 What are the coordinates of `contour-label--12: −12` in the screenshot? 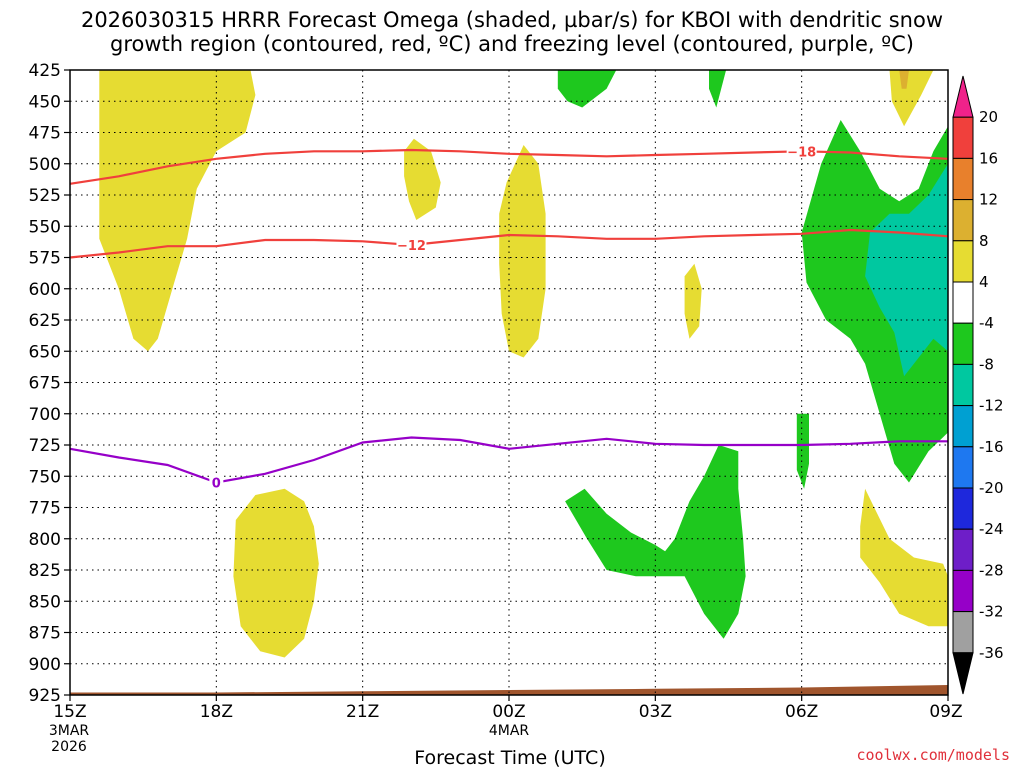 It's located at (411, 246).